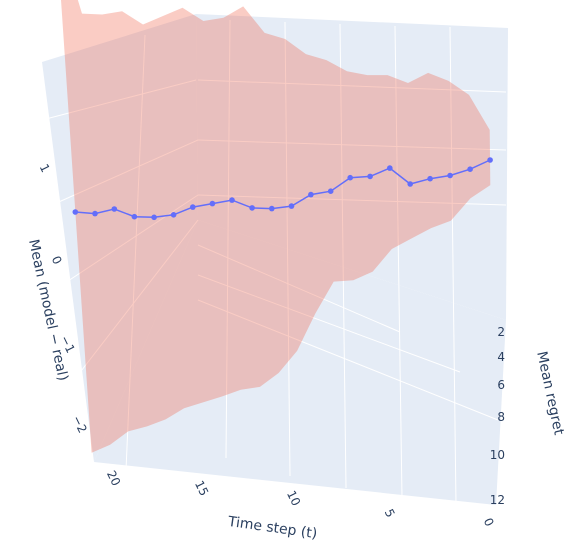  Describe the element at coordinates (57, 260) in the screenshot. I see `z-tick-label: 0` at that location.